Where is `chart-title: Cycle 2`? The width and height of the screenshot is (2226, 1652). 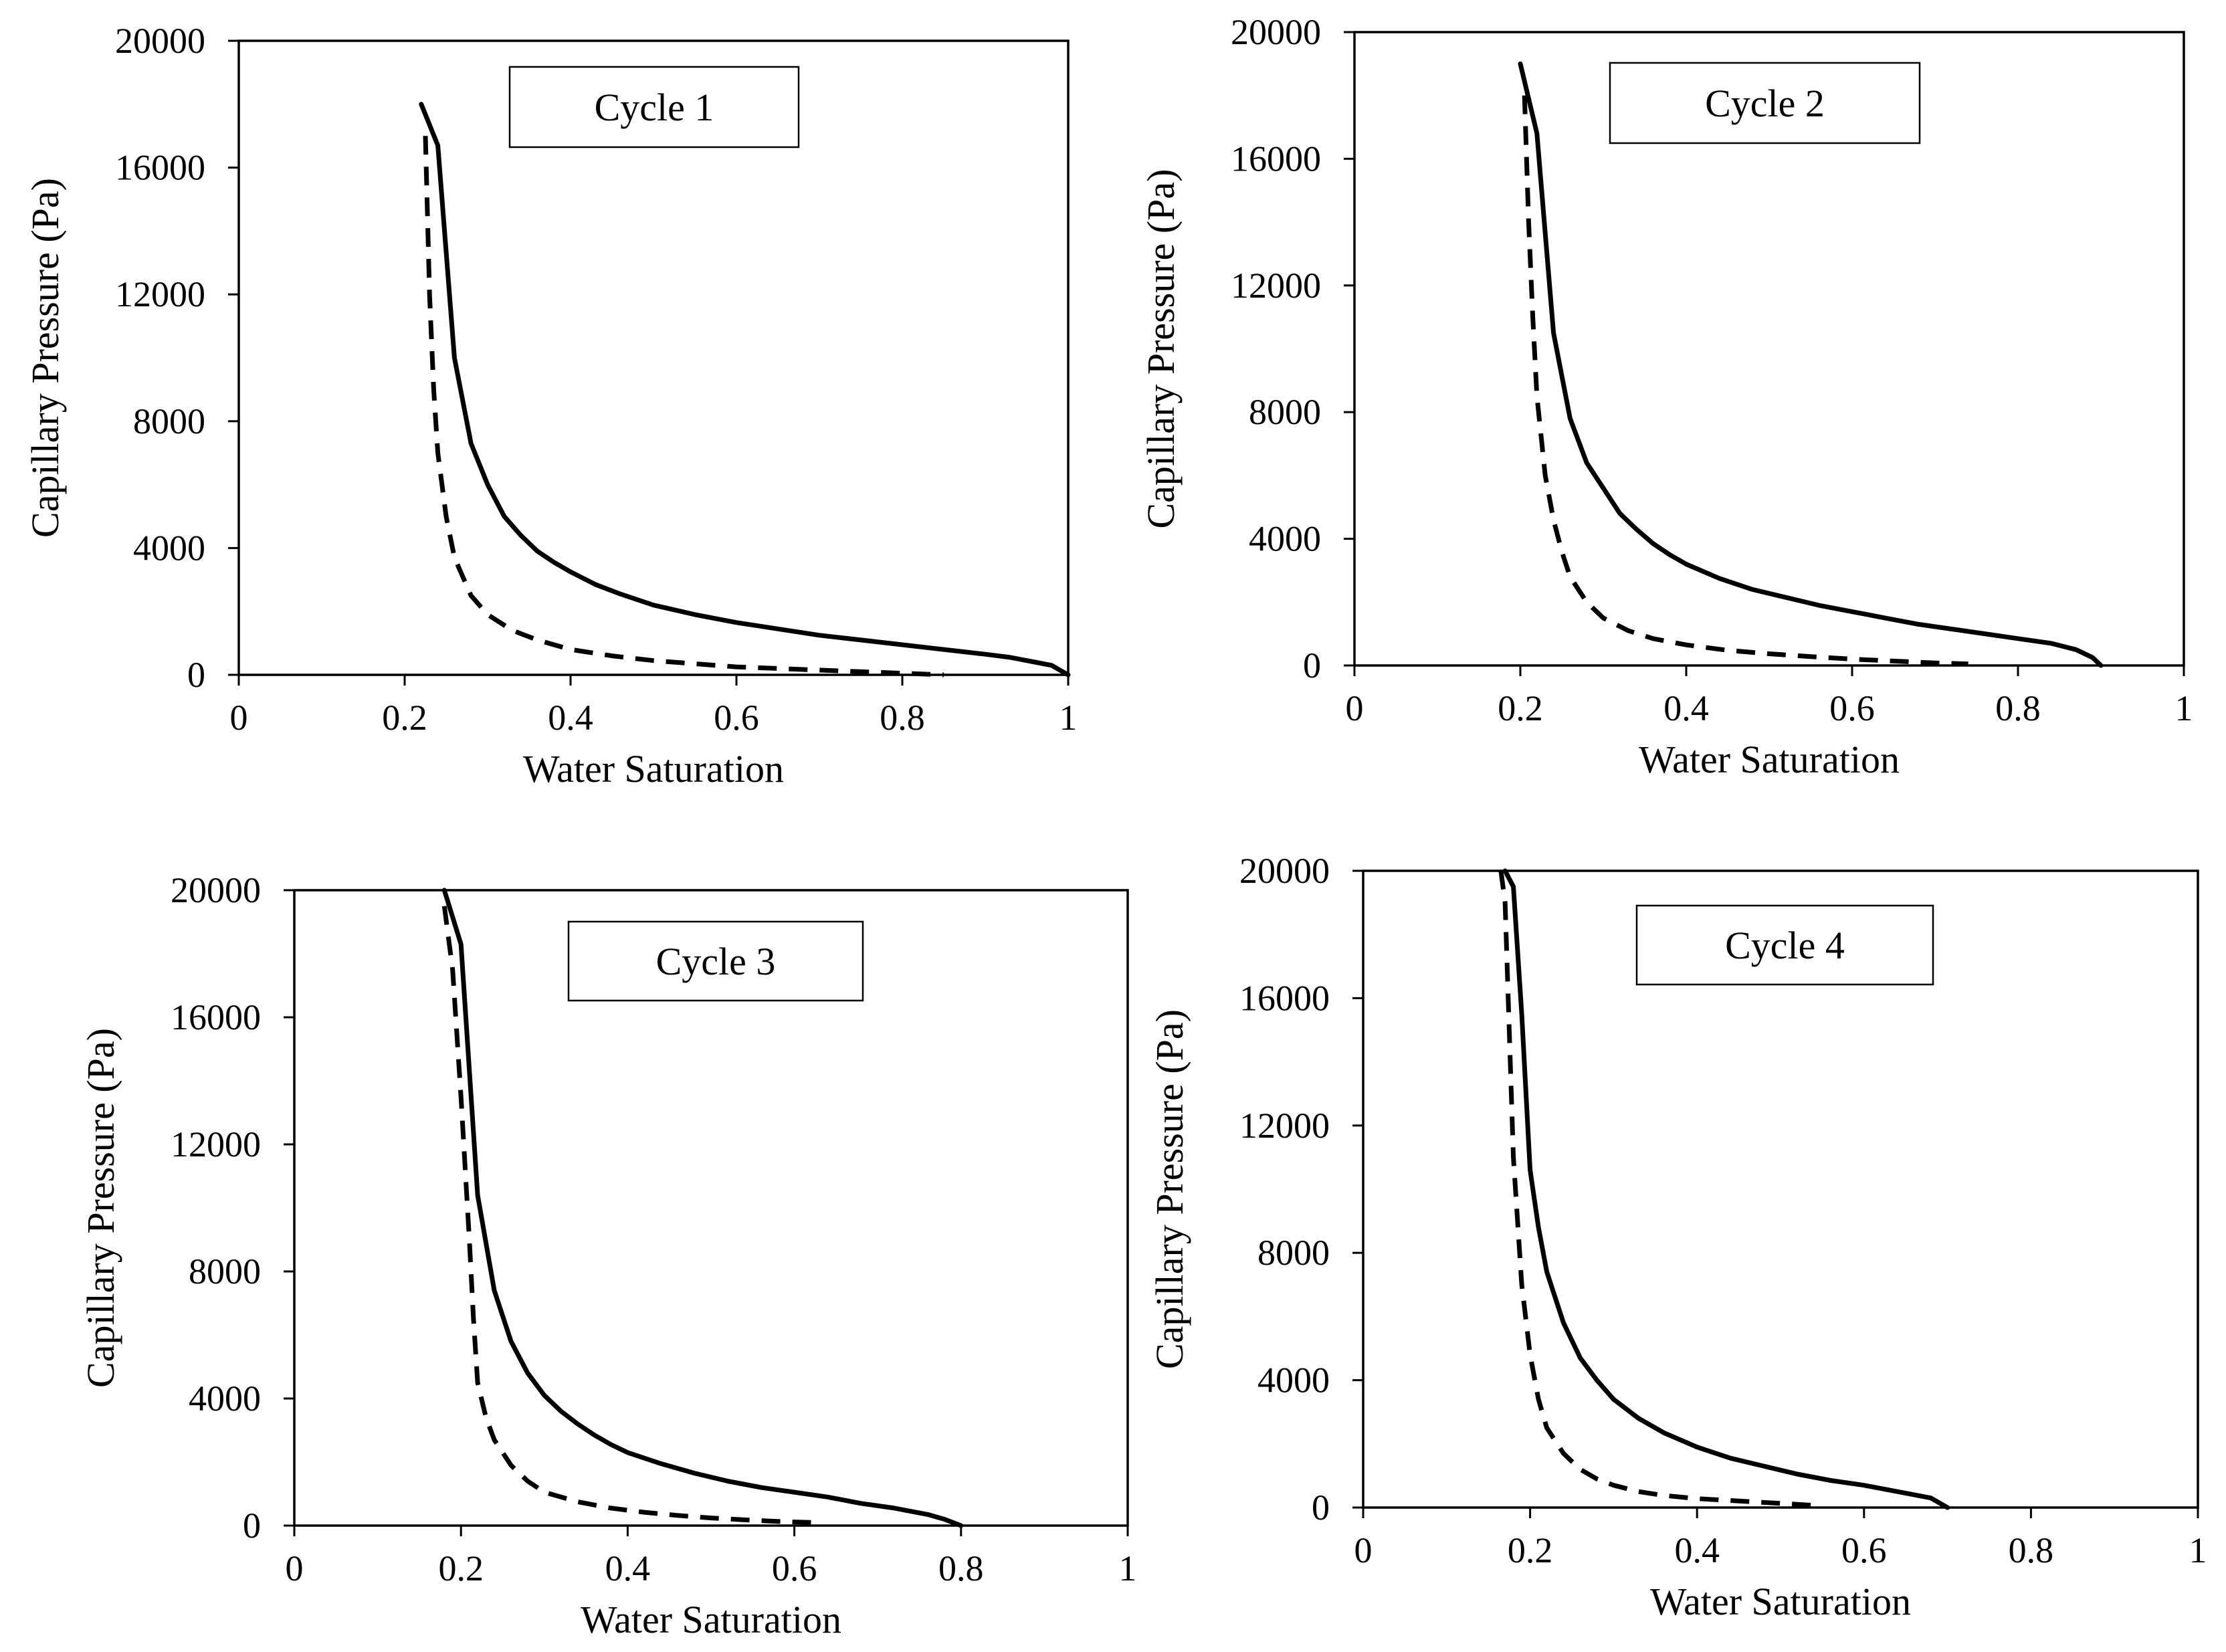 chart-title: Cycle 2 is located at coordinates (1765, 103).